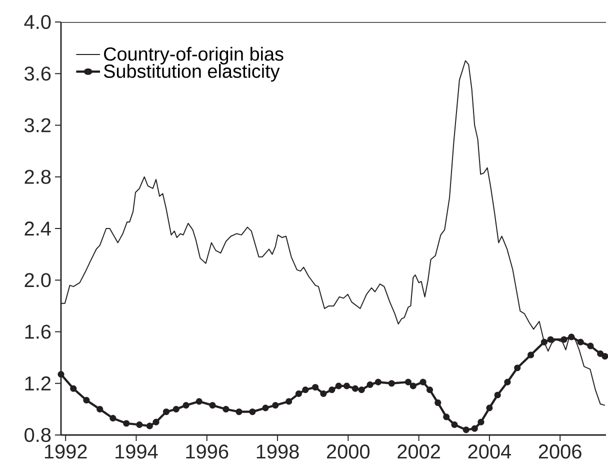 This screenshot has width=608, height=475. Describe the element at coordinates (192, 73) in the screenshot. I see `legend-label: Substitution elasticity` at that location.